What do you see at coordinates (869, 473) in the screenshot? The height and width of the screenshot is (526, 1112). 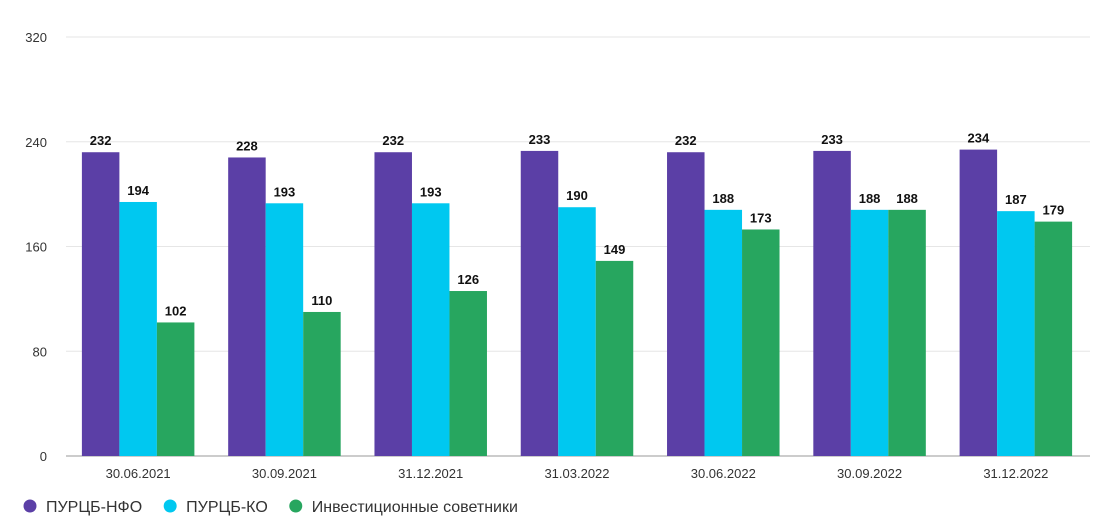 I see `x-tick-label: 30.09.2022` at bounding box center [869, 473].